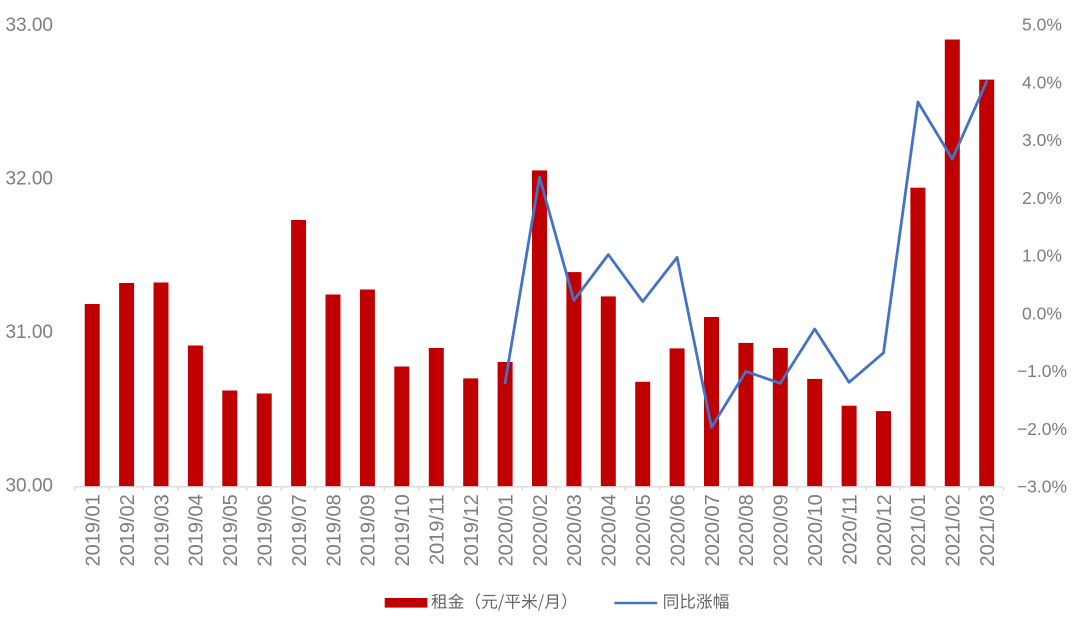 This screenshot has height=624, width=1080. Describe the element at coordinates (1042, 25) in the screenshot. I see `svg-text: 5.0%` at that location.